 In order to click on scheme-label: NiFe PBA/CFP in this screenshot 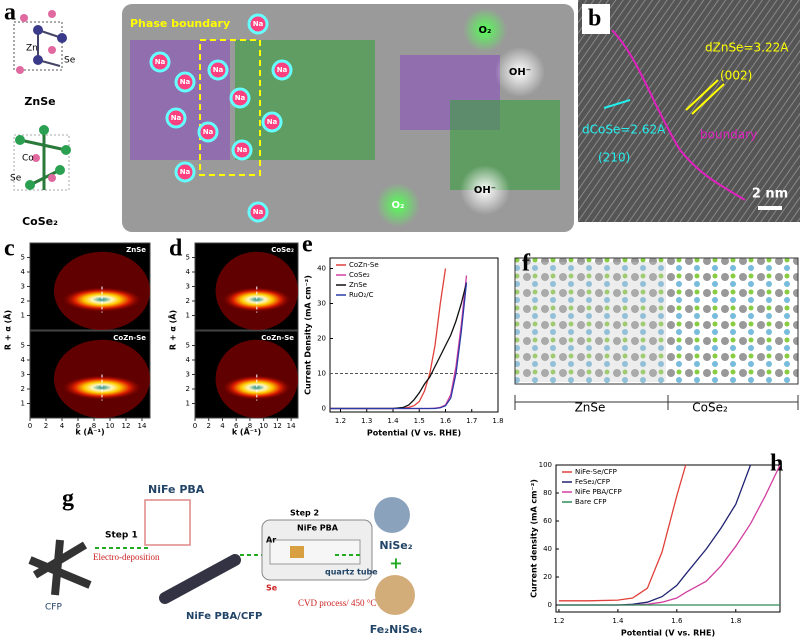, I will do `click(224, 616)`.